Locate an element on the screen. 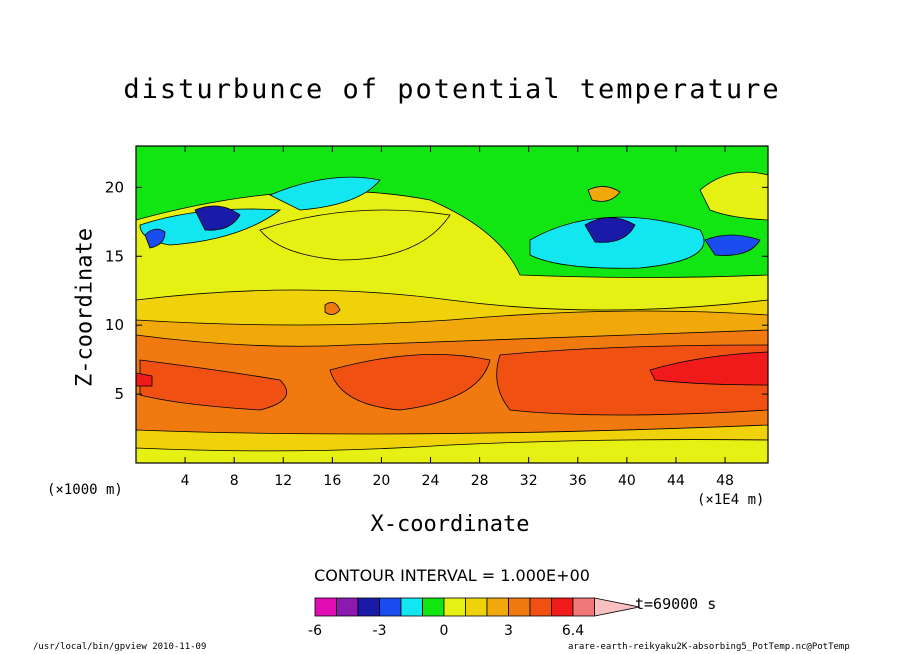  x-unit-right: (×1E4 m) is located at coordinates (731, 500).